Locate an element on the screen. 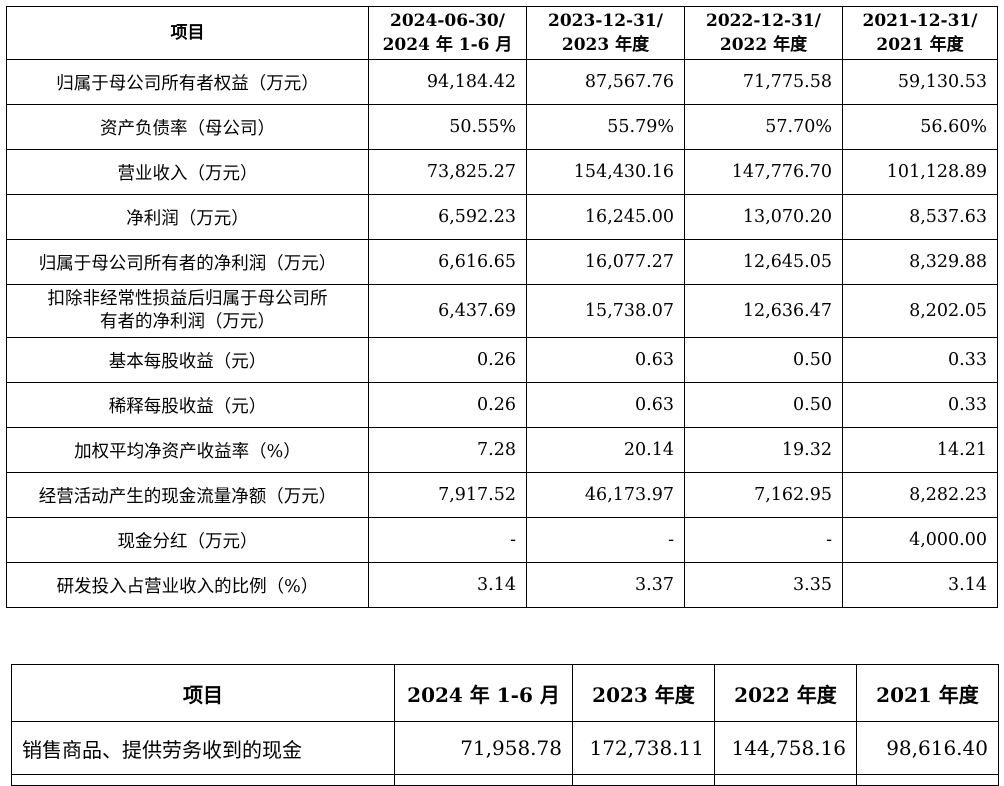 This screenshot has height=786, width=1004. cell-value: 71,775.58 is located at coordinates (763, 82).